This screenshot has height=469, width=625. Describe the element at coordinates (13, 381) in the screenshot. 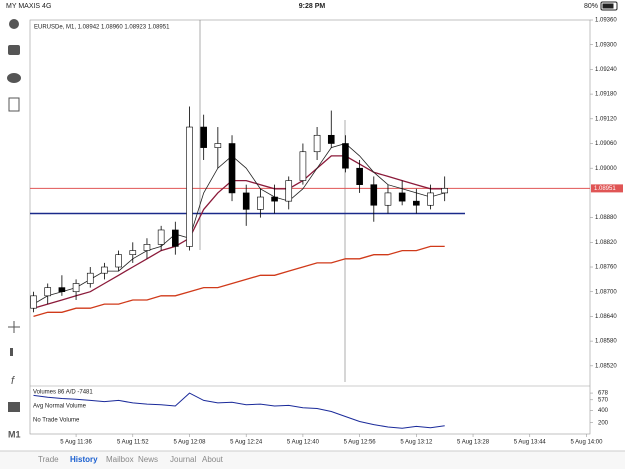

I see `indicators-icon: f` at that location.